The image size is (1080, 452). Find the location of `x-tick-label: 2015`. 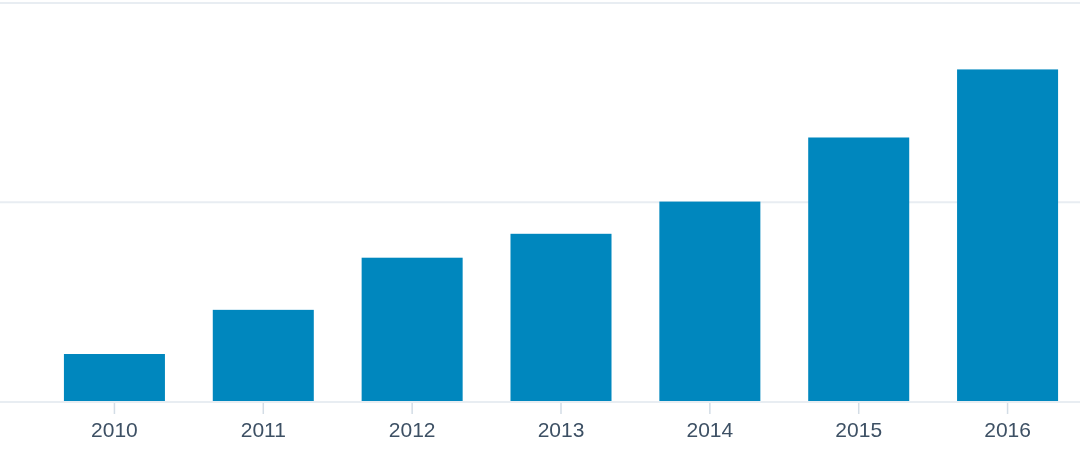

x-tick-label: 2015 is located at coordinates (859, 429).